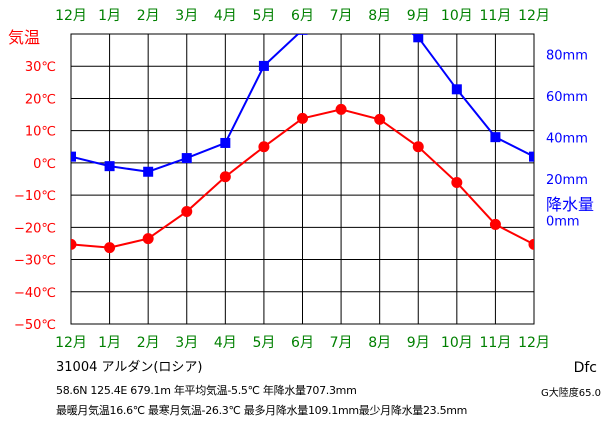 This screenshot has width=615, height=425. Describe the element at coordinates (567, 180) in the screenshot. I see `precipitation-tick-label: 20mm` at that location.